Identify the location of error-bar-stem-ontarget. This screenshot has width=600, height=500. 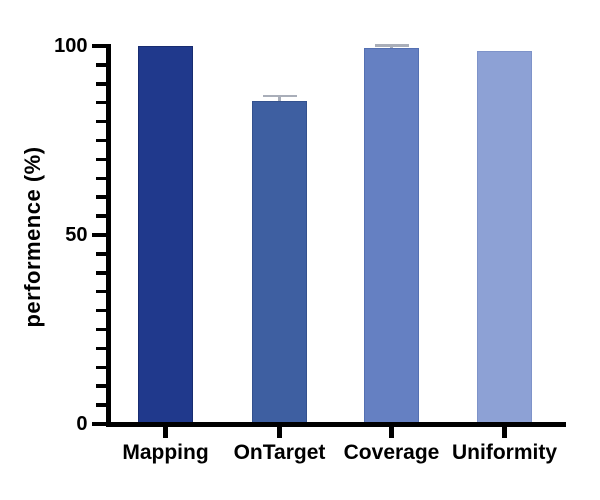
(279, 97).